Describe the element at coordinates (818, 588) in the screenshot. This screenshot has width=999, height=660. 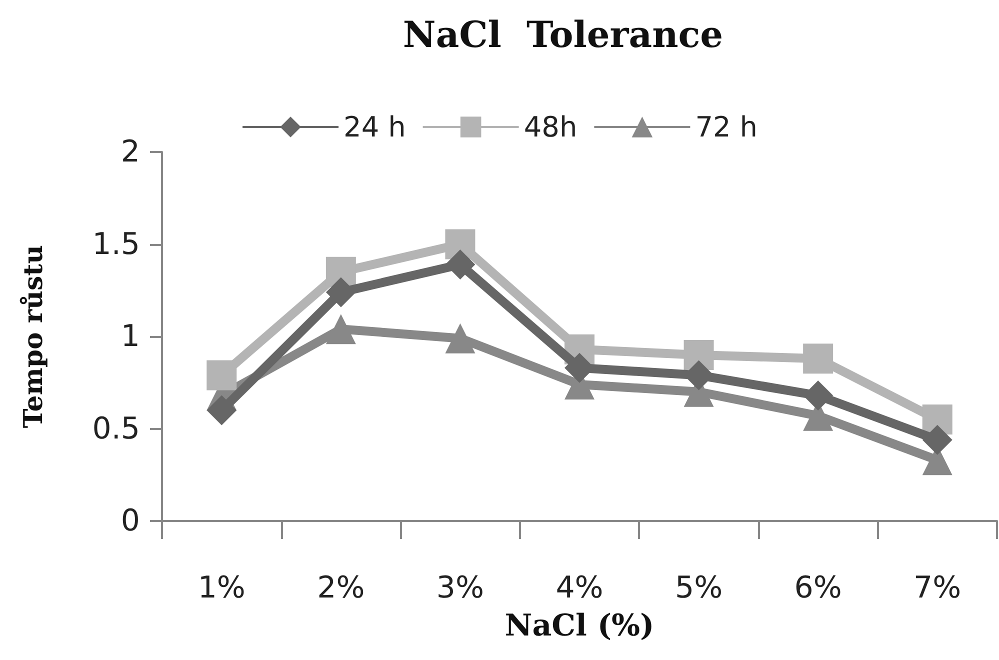
I see `x-tick-label: 6%` at that location.